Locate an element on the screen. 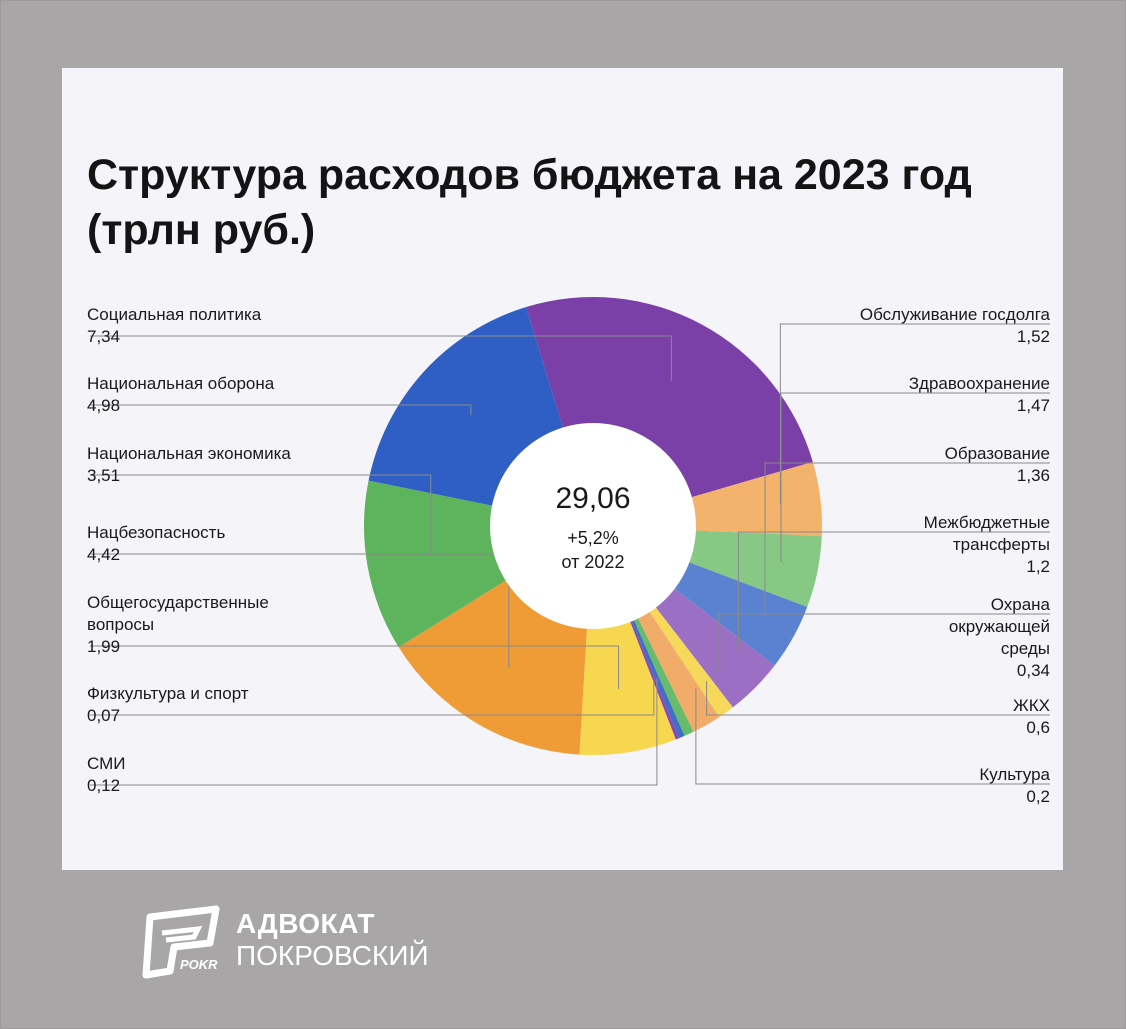 This screenshot has height=1029, width=1126. slice-label-name: Общегосударственные is located at coordinates (178, 602).